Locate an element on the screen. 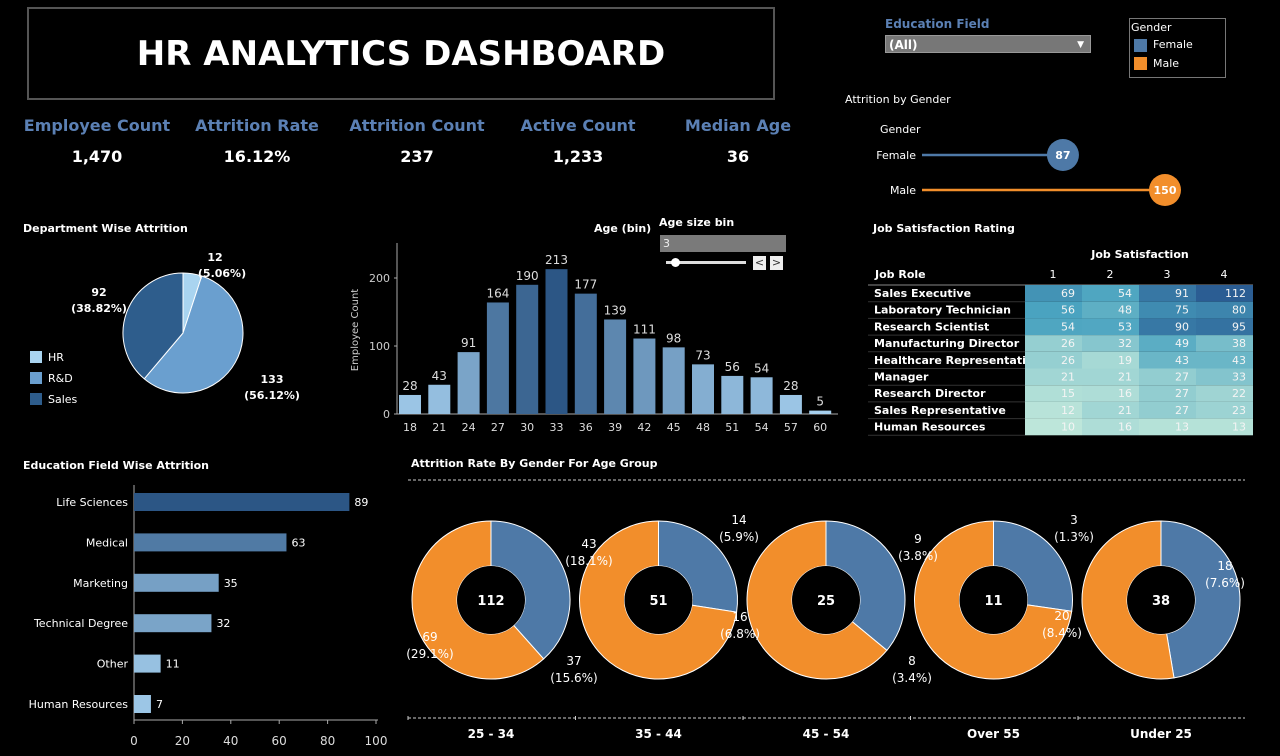 This screenshot has height=756, width=1280. heatmap-cell-value: 80 is located at coordinates (1239, 310).